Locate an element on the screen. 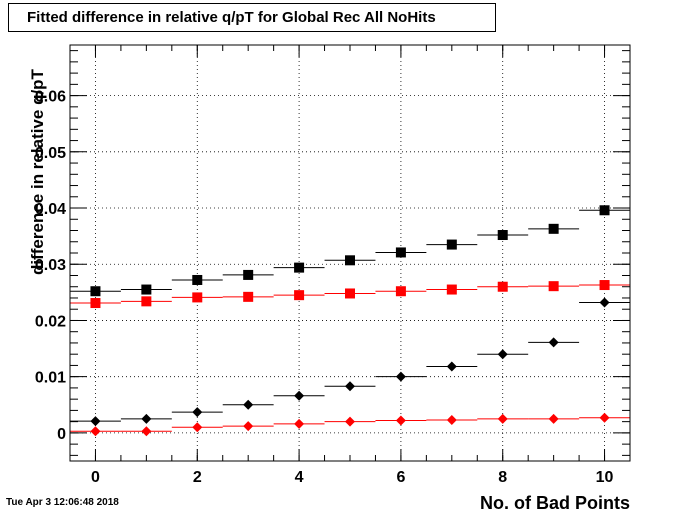 The height and width of the screenshot is (514, 700). x-tick-label: 4 is located at coordinates (299, 477).